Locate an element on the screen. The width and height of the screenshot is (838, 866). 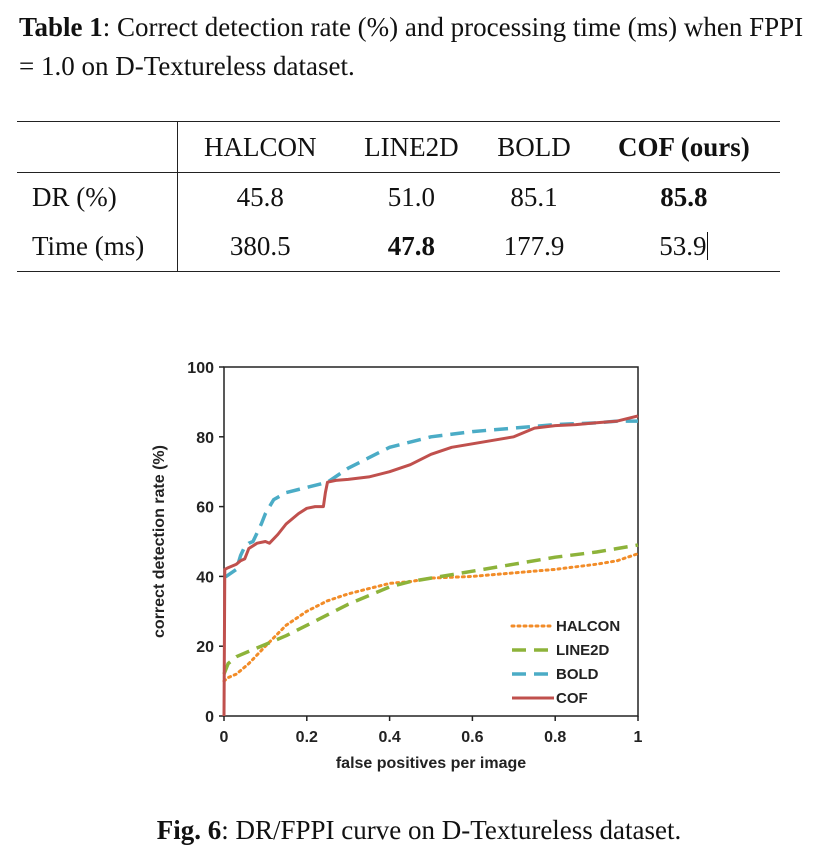
table-header-halcon: HALCON is located at coordinates (260, 147).